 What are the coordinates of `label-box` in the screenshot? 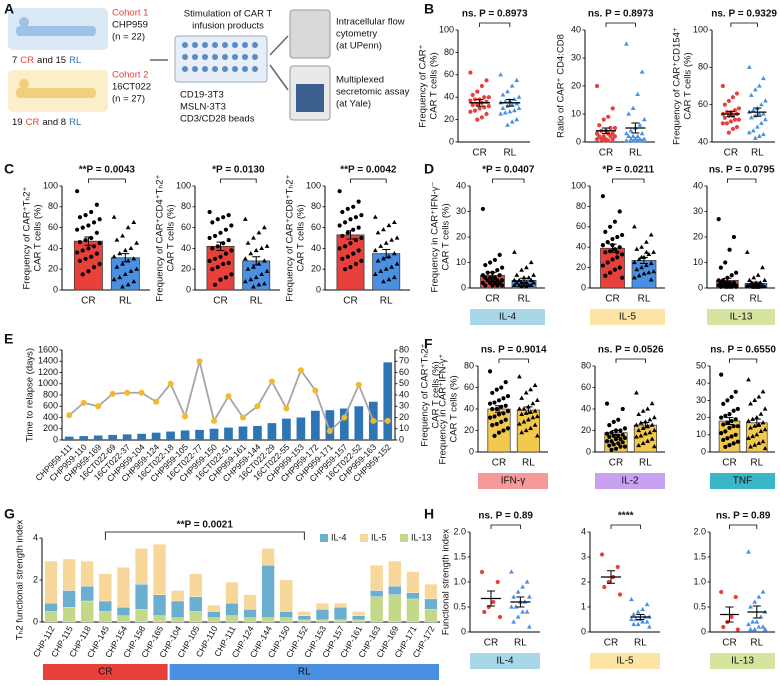 It's located at (505, 661).